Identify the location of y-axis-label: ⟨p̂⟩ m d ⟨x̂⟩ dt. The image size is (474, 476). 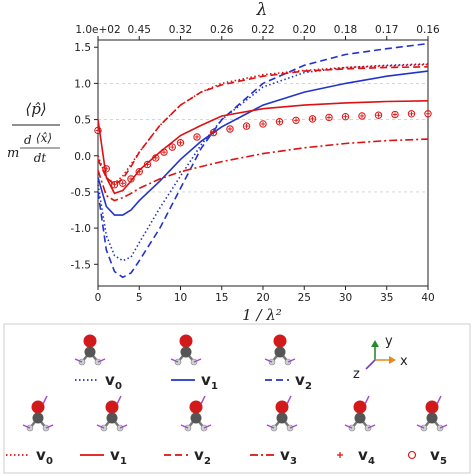
(33, 132).